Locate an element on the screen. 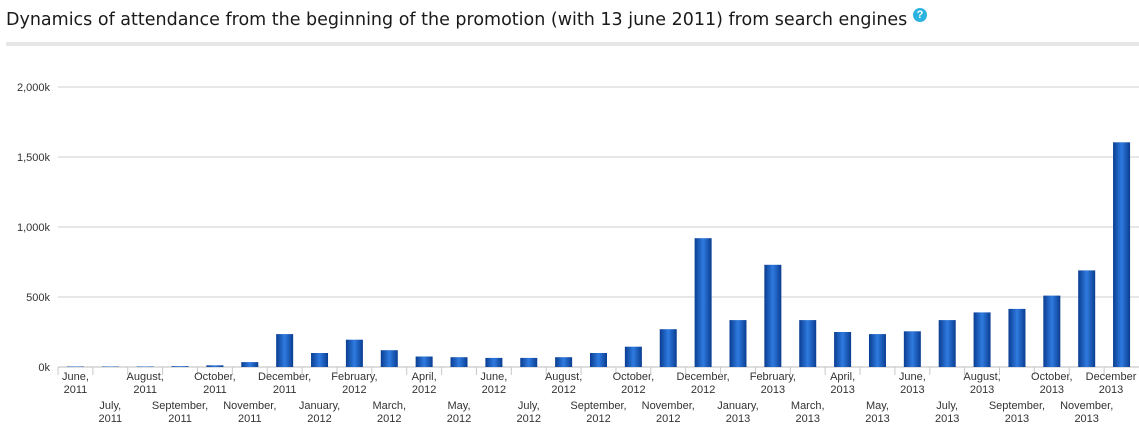 The width and height of the screenshot is (1139, 430). y-tick-label: 2,000k is located at coordinates (34, 88).